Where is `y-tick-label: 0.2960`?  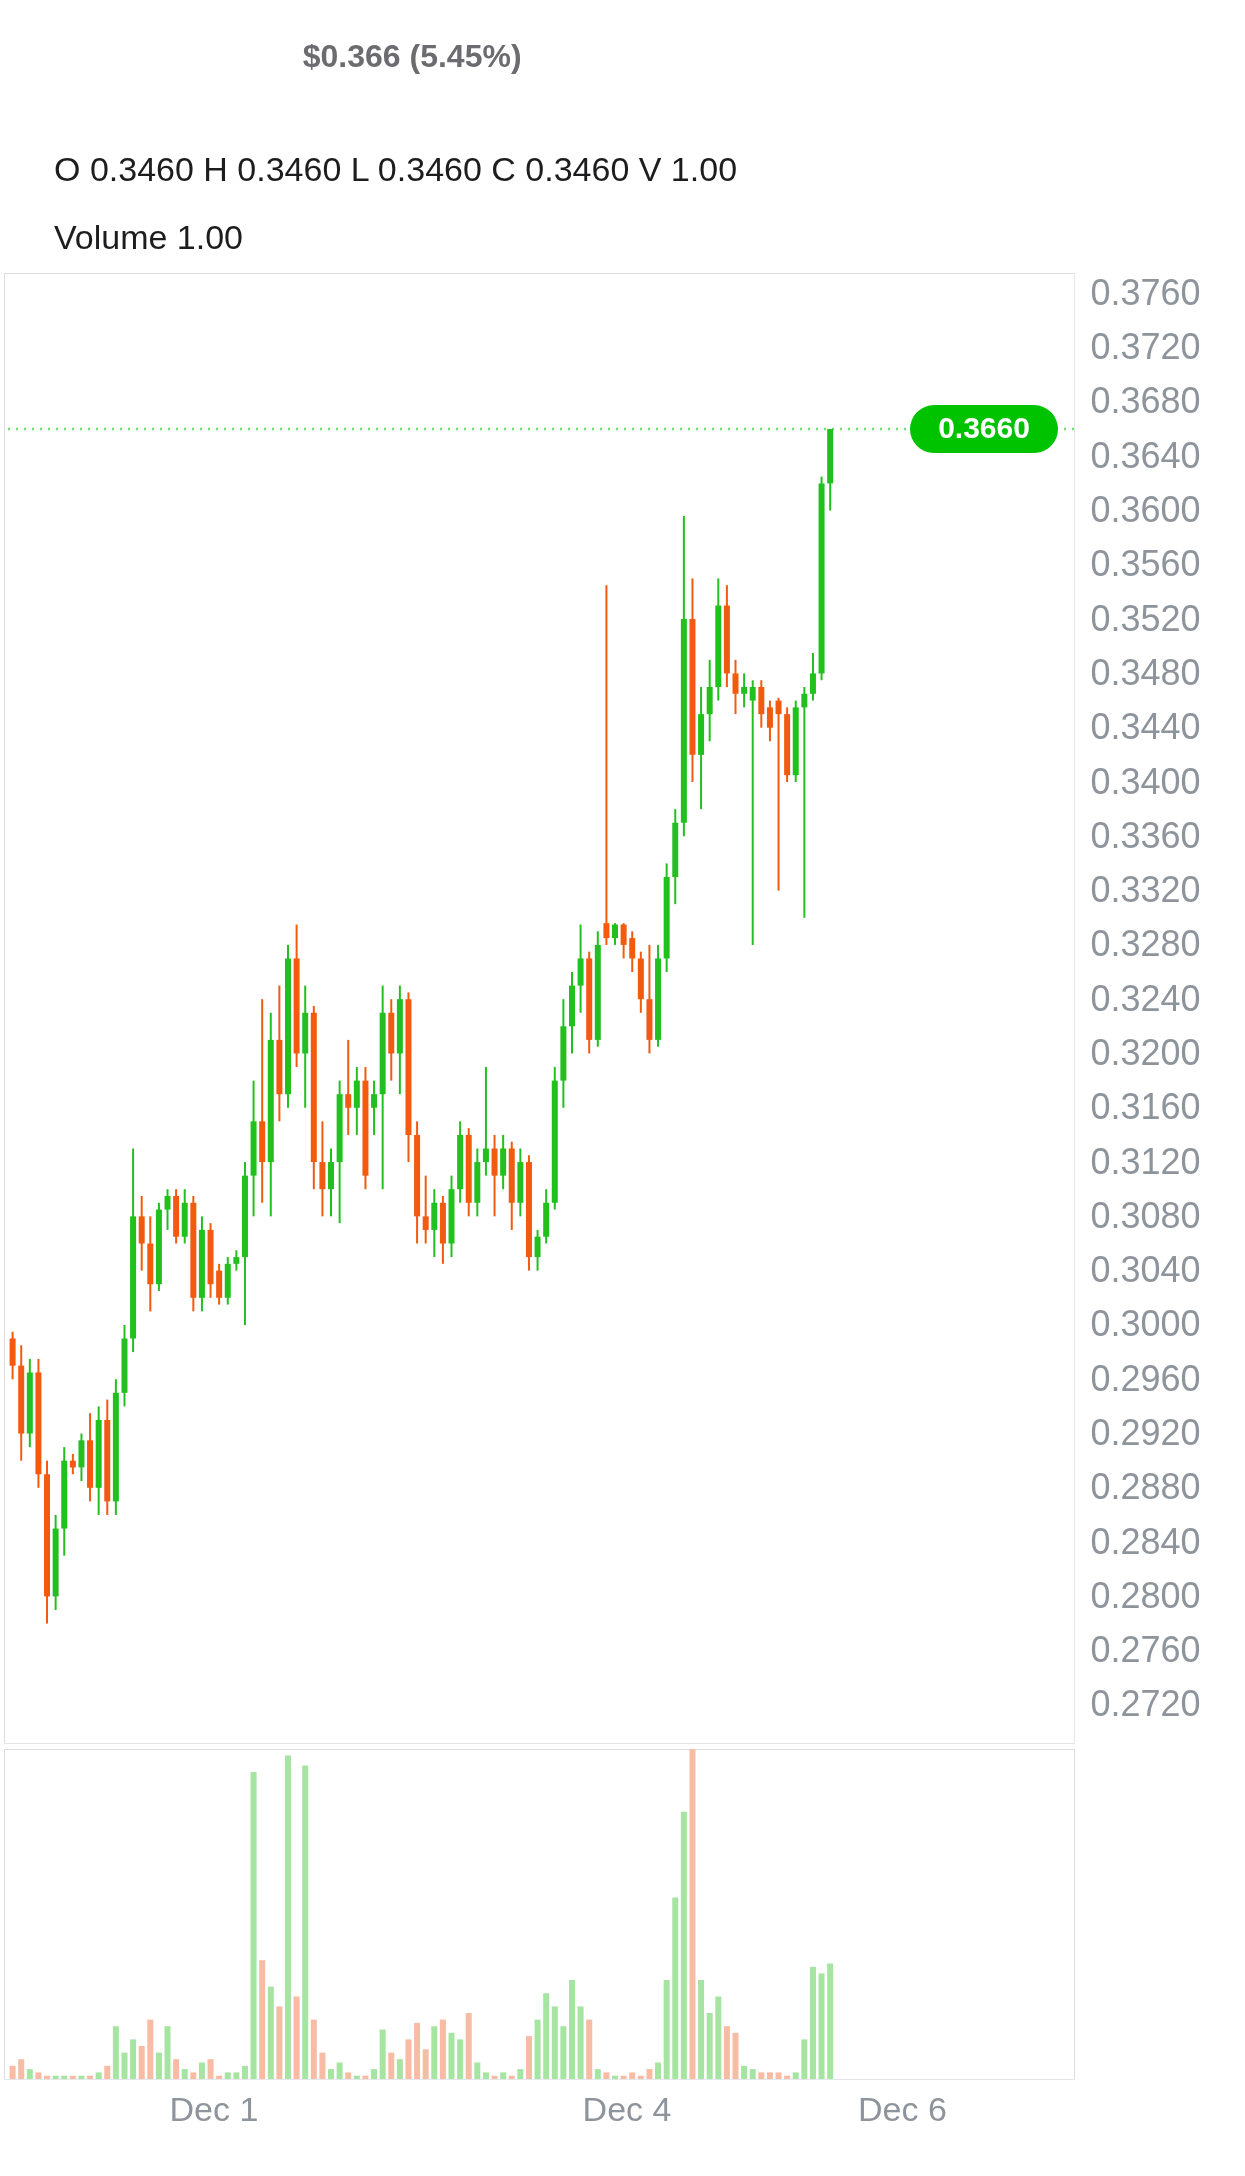 y-tick-label: 0.2960 is located at coordinates (1145, 1378).